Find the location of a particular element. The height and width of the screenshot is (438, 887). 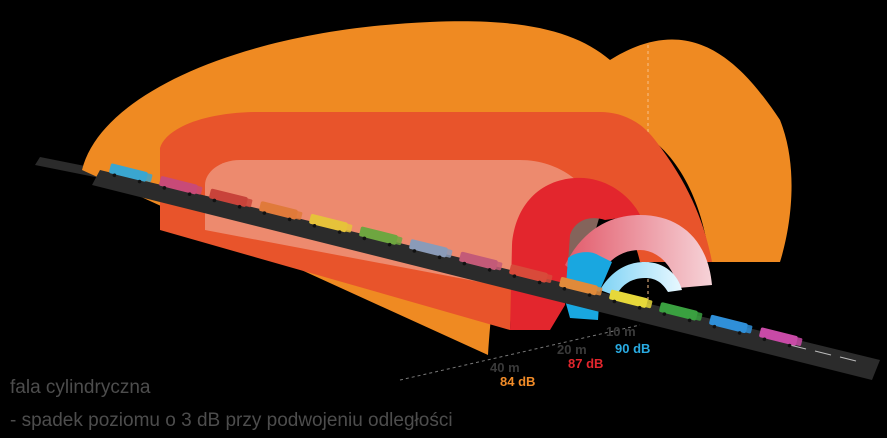

outer-baseline is located at coordinates (520, 352).